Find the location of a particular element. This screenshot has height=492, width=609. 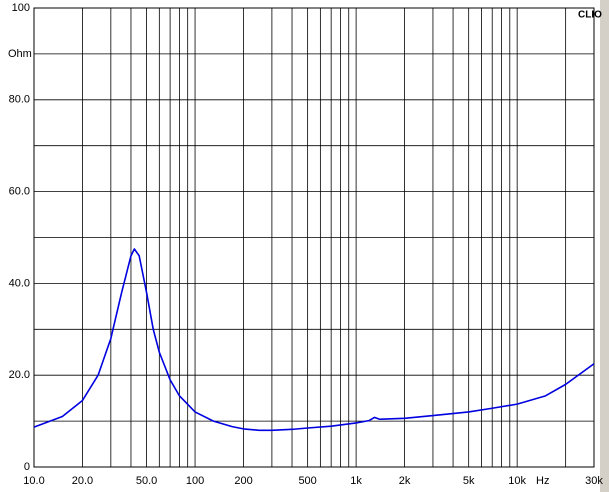

x-tick-label: 30k is located at coordinates (594, 481).